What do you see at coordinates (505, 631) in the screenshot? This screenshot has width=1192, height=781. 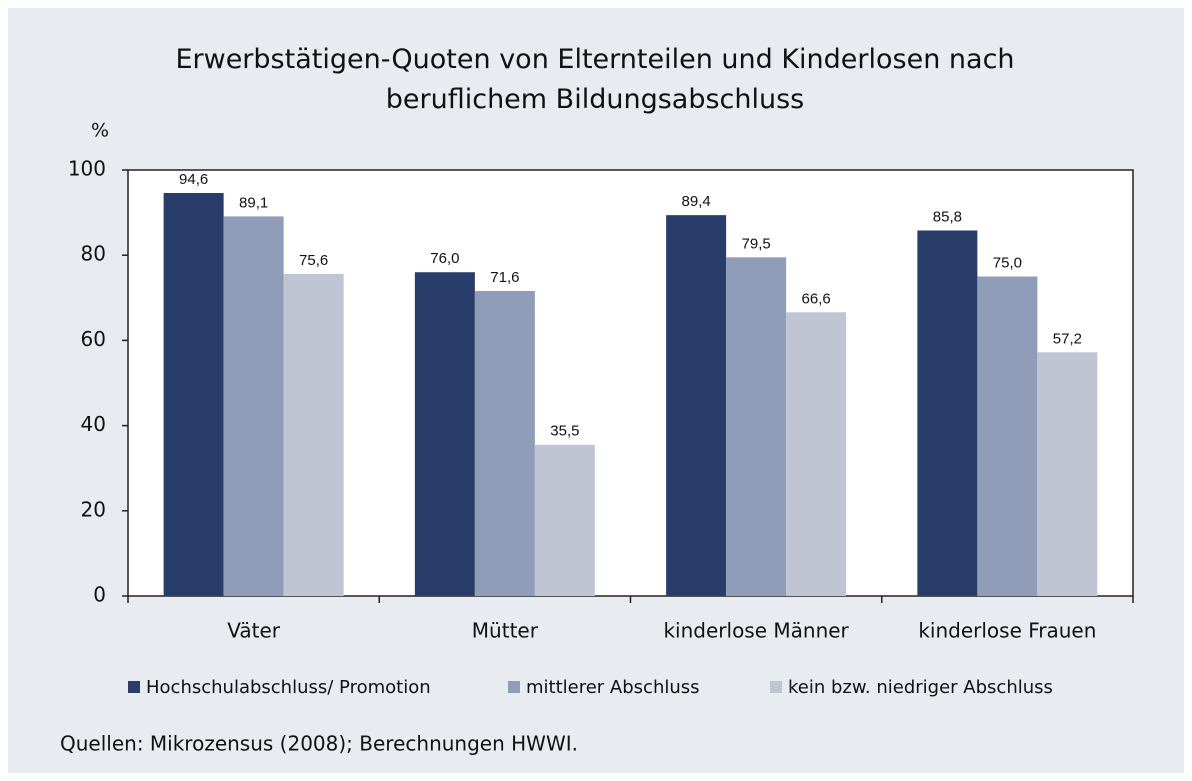 I see `x-tick-label: Mütter` at bounding box center [505, 631].